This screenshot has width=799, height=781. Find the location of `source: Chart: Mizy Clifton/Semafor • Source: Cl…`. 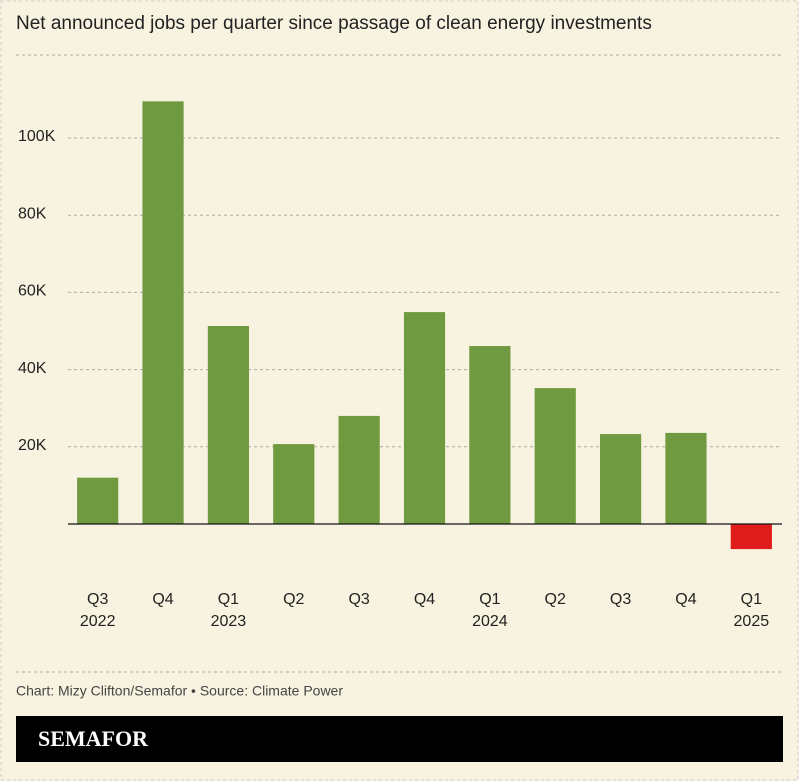

source: Chart: Mizy Clifton/Semafor • Source: Cl… is located at coordinates (179, 691).